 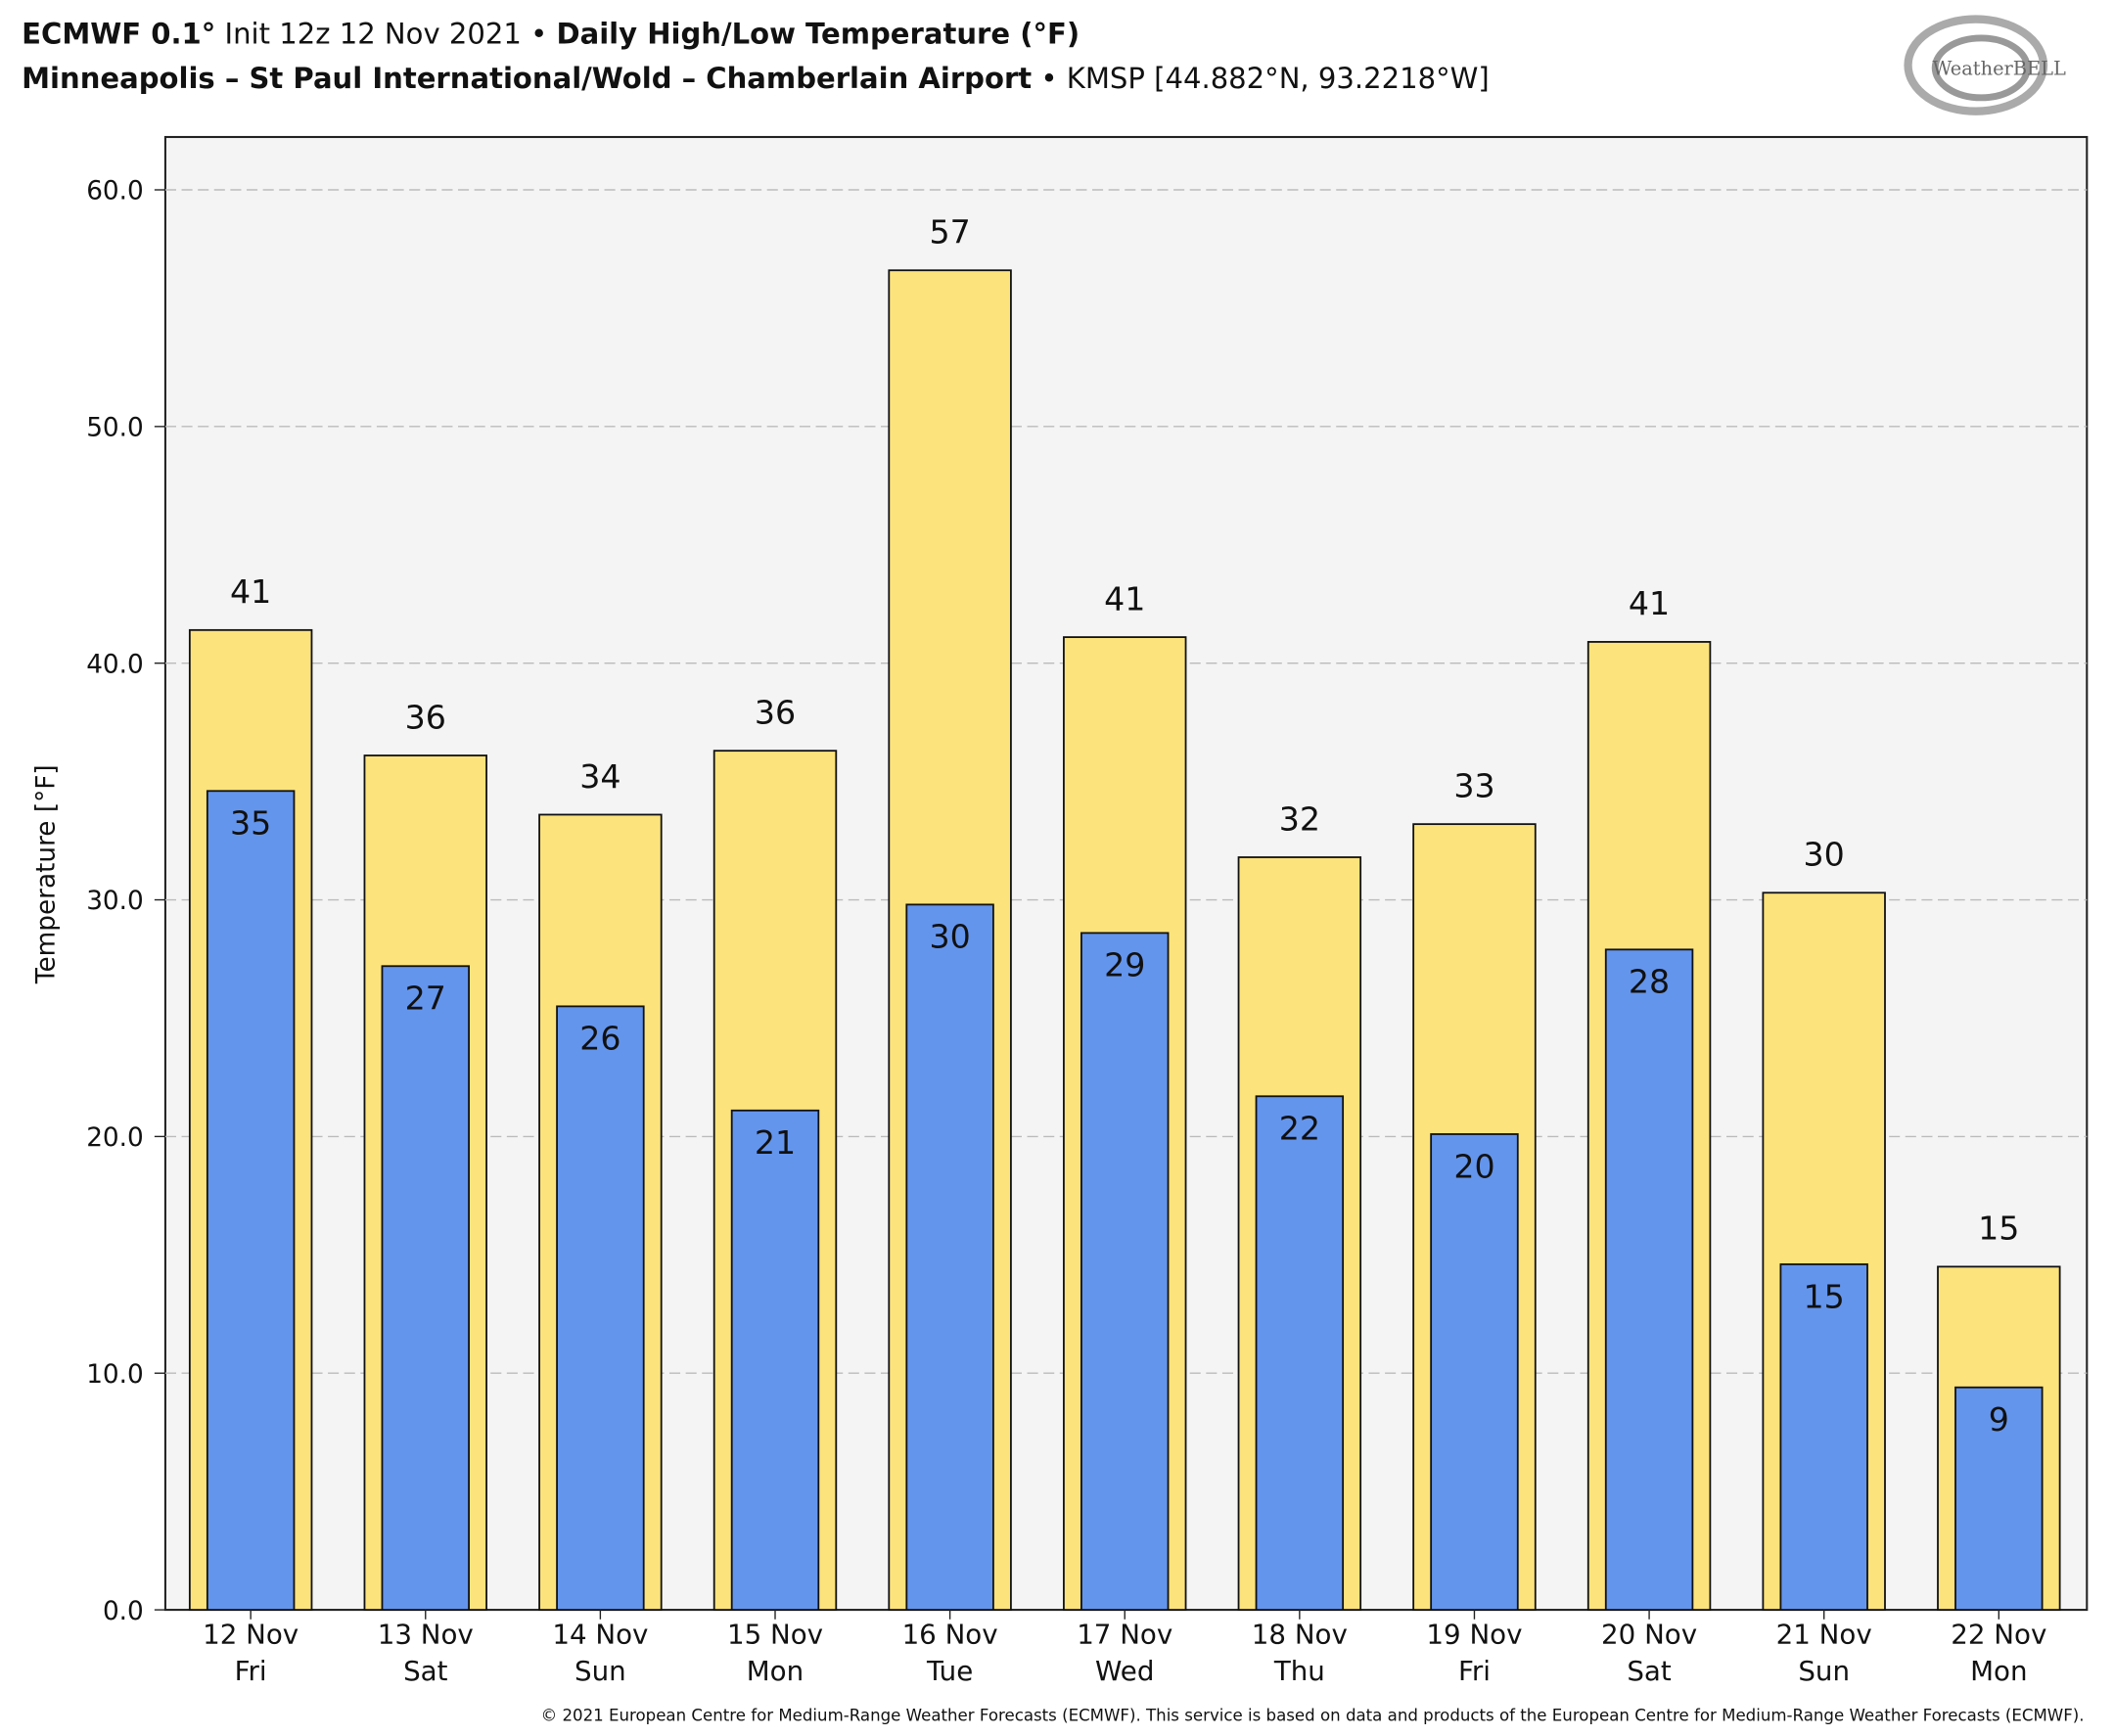 What do you see at coordinates (1299, 1671) in the screenshot?
I see `x-tick-label-day: Thu` at bounding box center [1299, 1671].